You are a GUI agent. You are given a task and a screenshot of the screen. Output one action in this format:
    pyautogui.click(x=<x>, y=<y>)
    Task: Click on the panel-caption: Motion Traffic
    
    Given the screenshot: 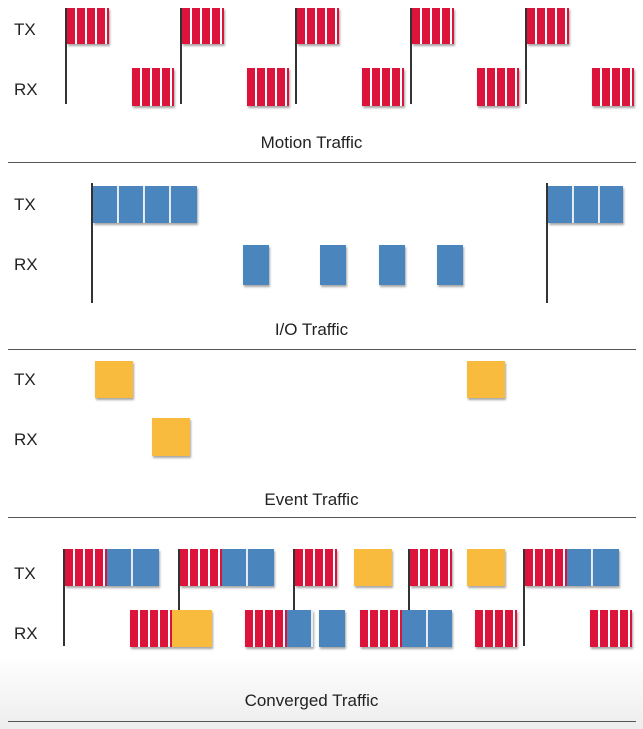 What is the action you would take?
    pyautogui.click(x=311, y=142)
    